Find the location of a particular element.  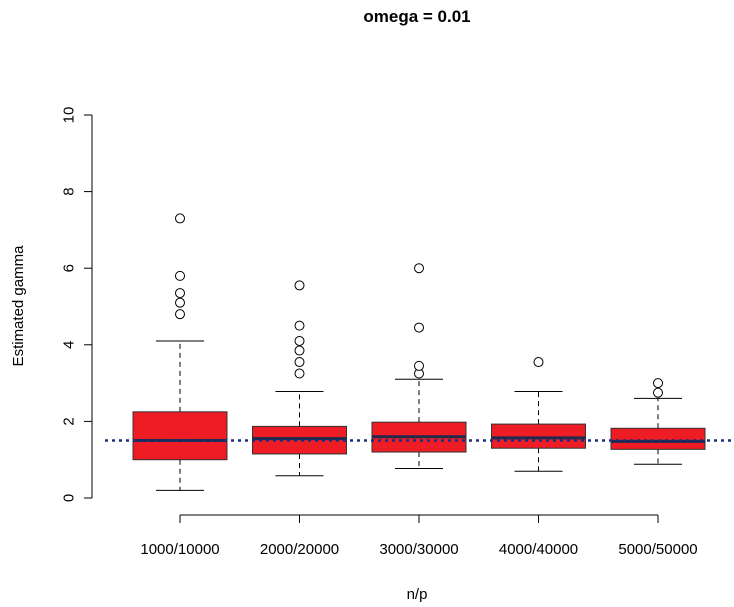

y-axis-label: Estimated gamma is located at coordinates (18, 306).